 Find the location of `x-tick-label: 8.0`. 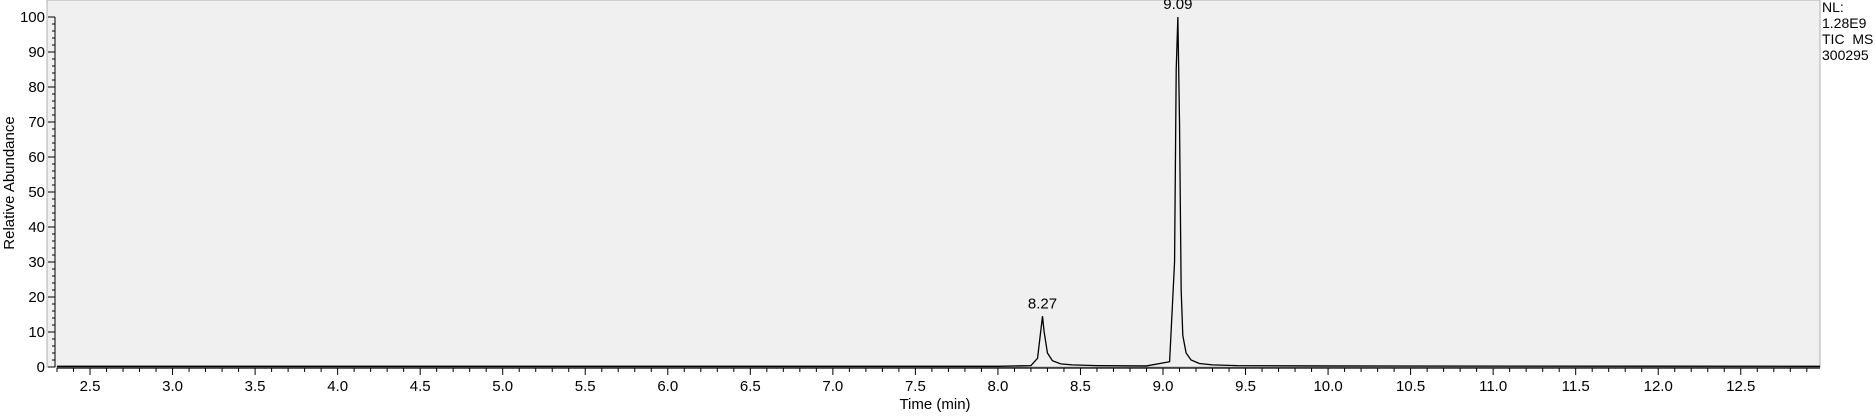

x-tick-label: 8.0 is located at coordinates (997, 386).